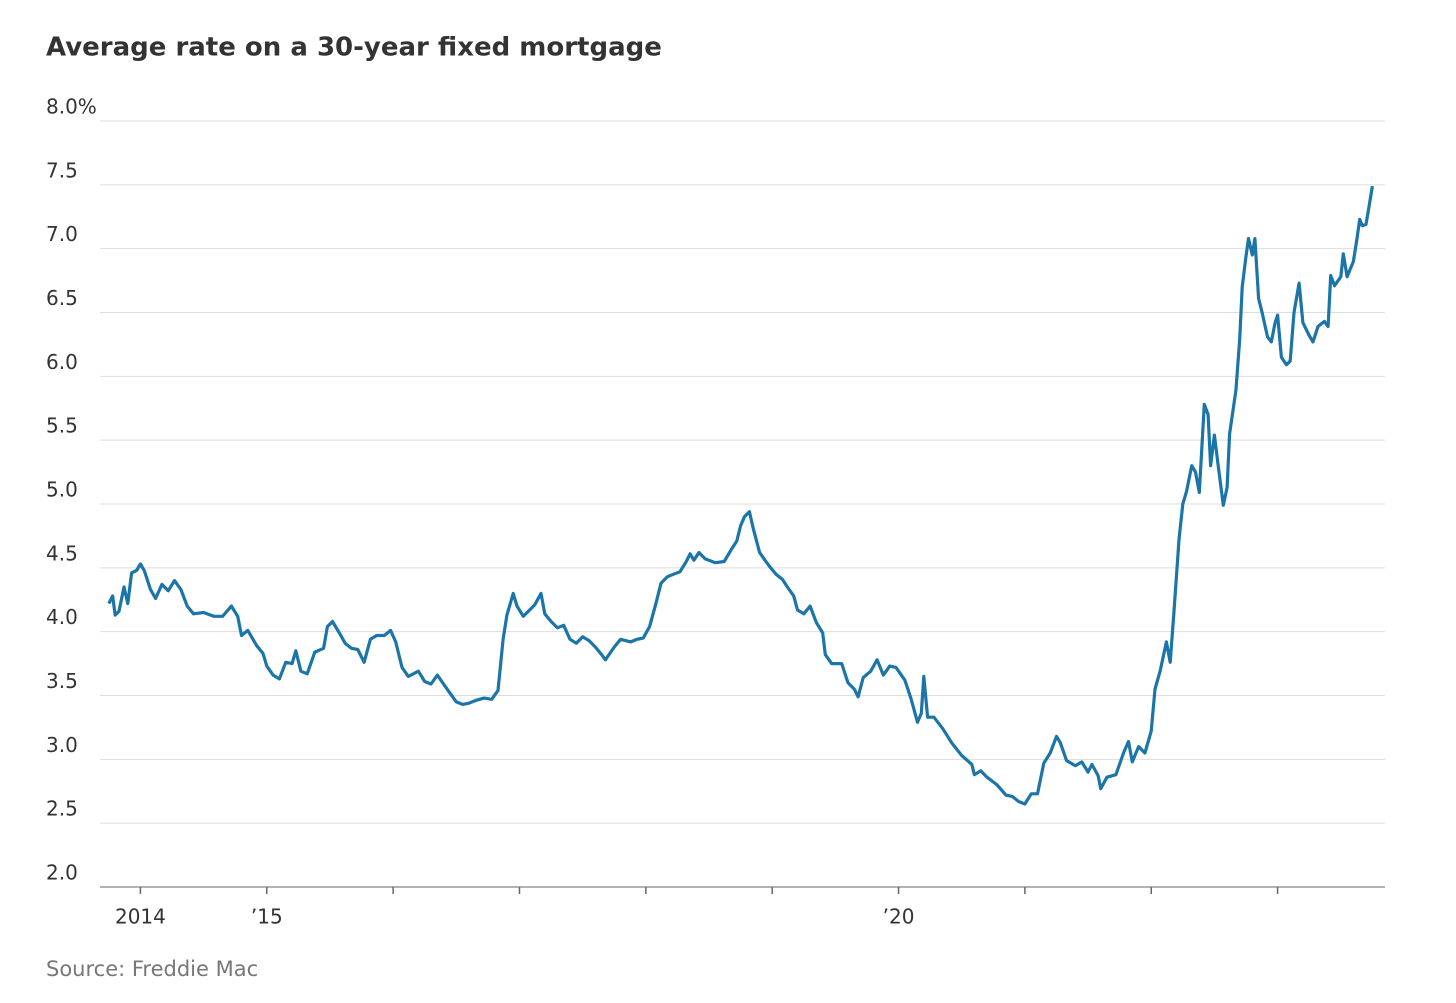 This screenshot has width=1456, height=1003. Describe the element at coordinates (62, 234) in the screenshot. I see `y-tick-label: 7.0` at that location.